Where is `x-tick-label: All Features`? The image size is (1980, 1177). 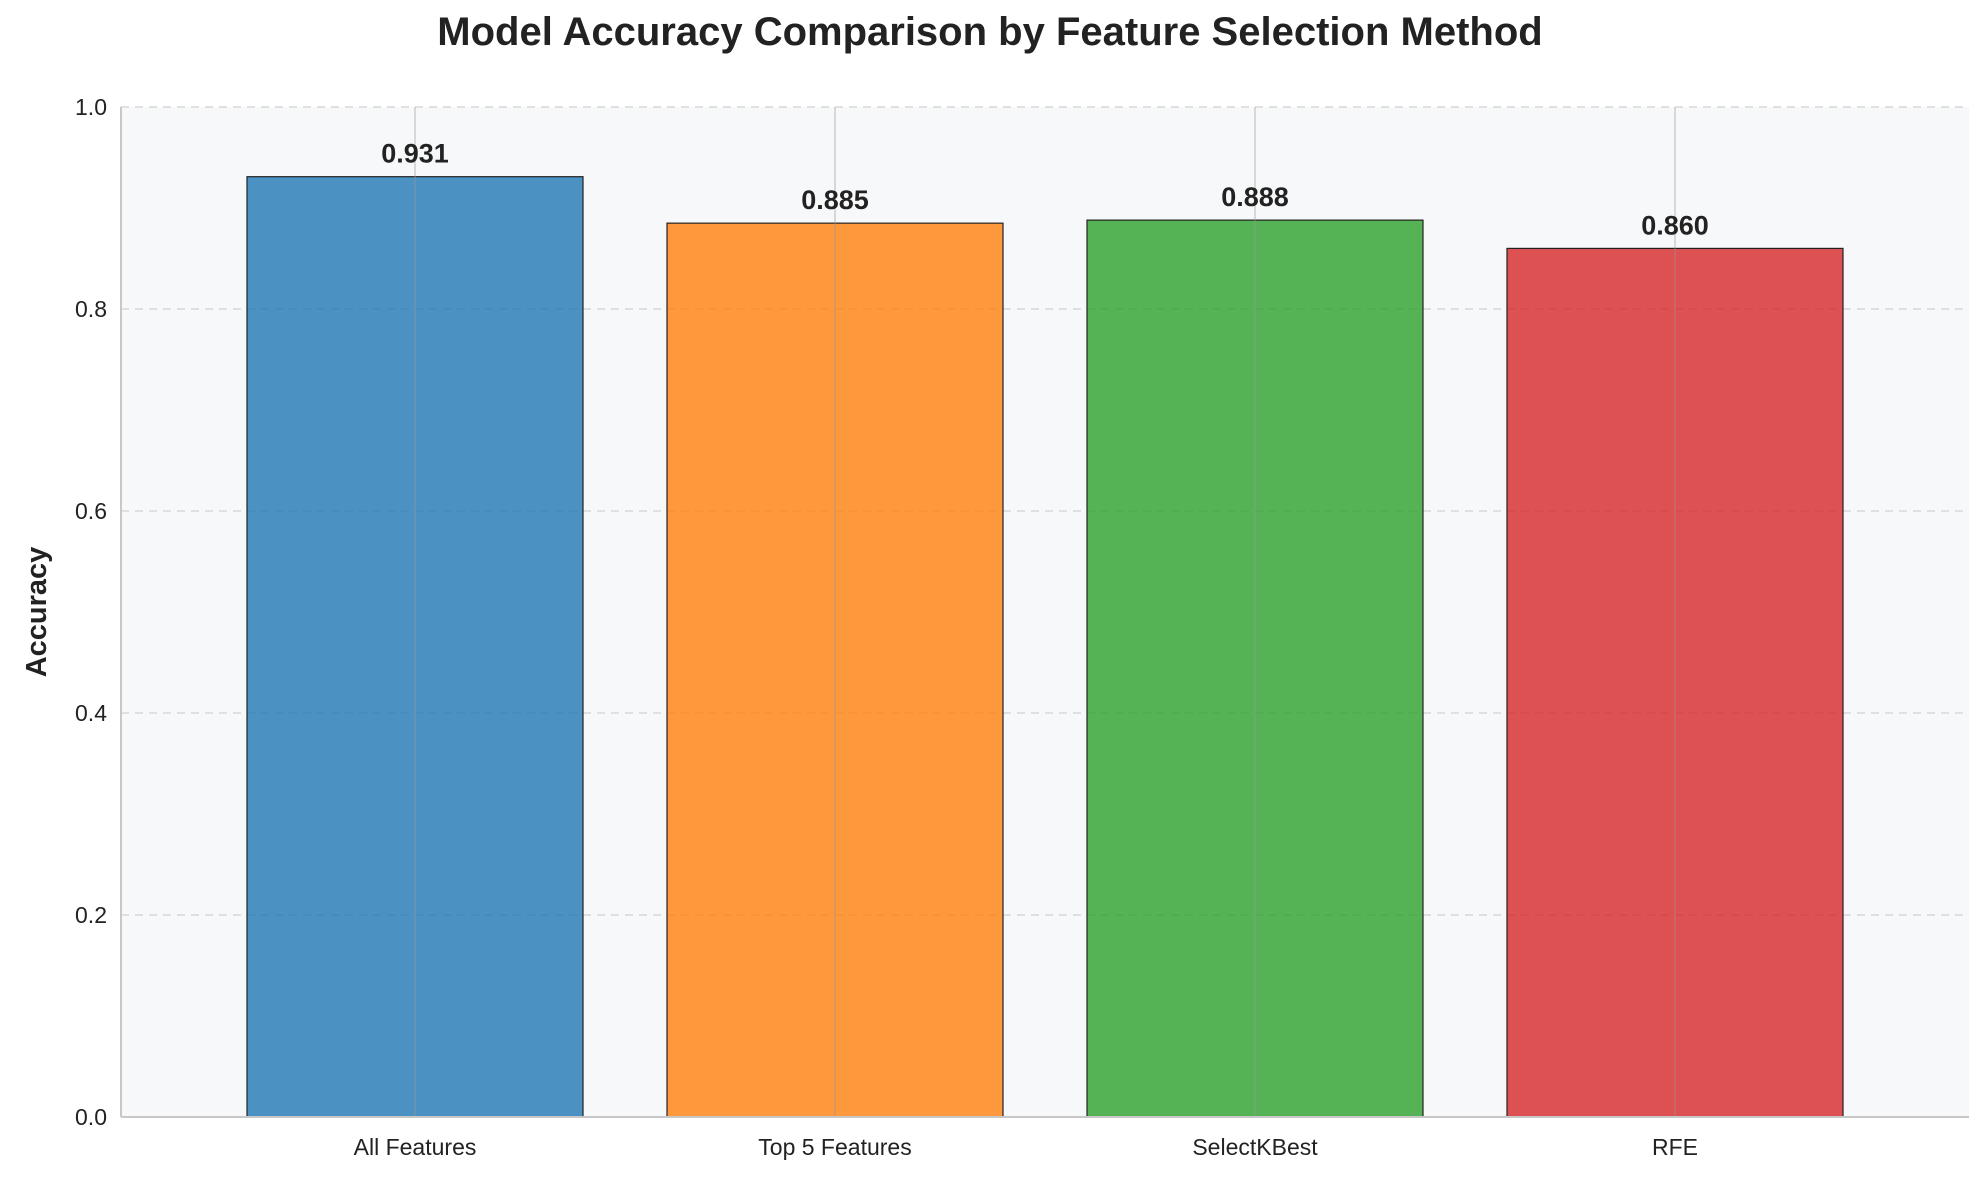 x-tick-label: All Features is located at coordinates (415, 1147).